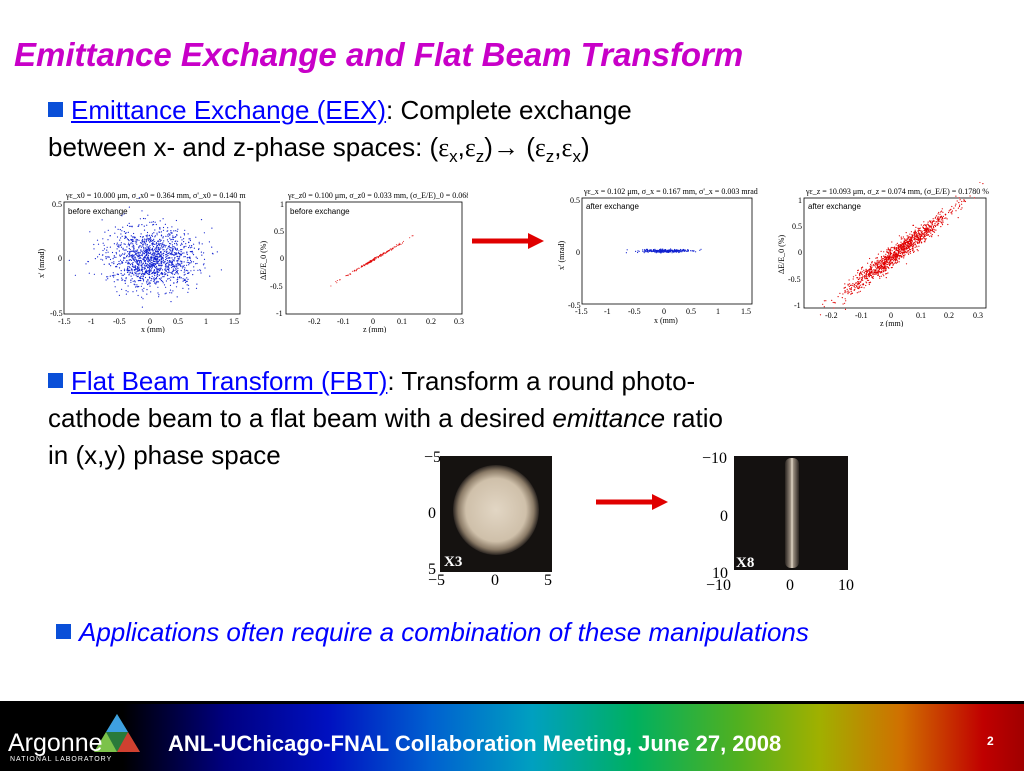  What do you see at coordinates (55, 109) in the screenshot?
I see `bullet-icon` at bounding box center [55, 109].